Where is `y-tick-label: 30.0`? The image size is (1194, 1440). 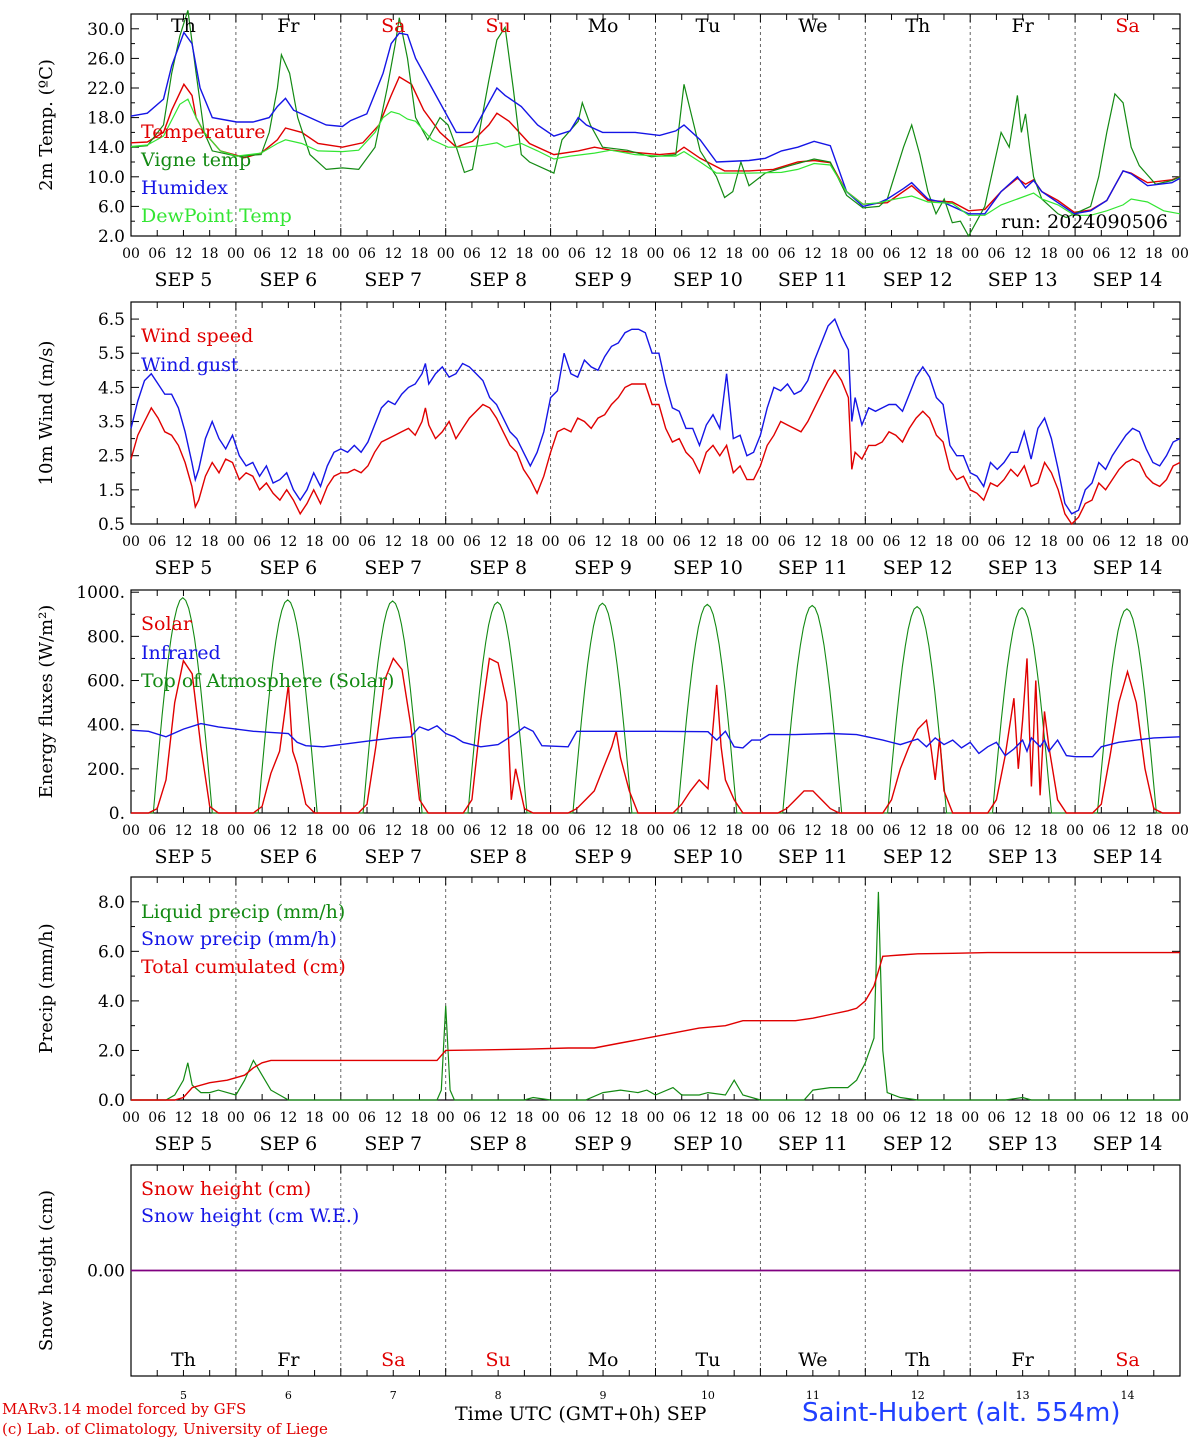 y-tick-label: 30.0 is located at coordinates (106, 30).